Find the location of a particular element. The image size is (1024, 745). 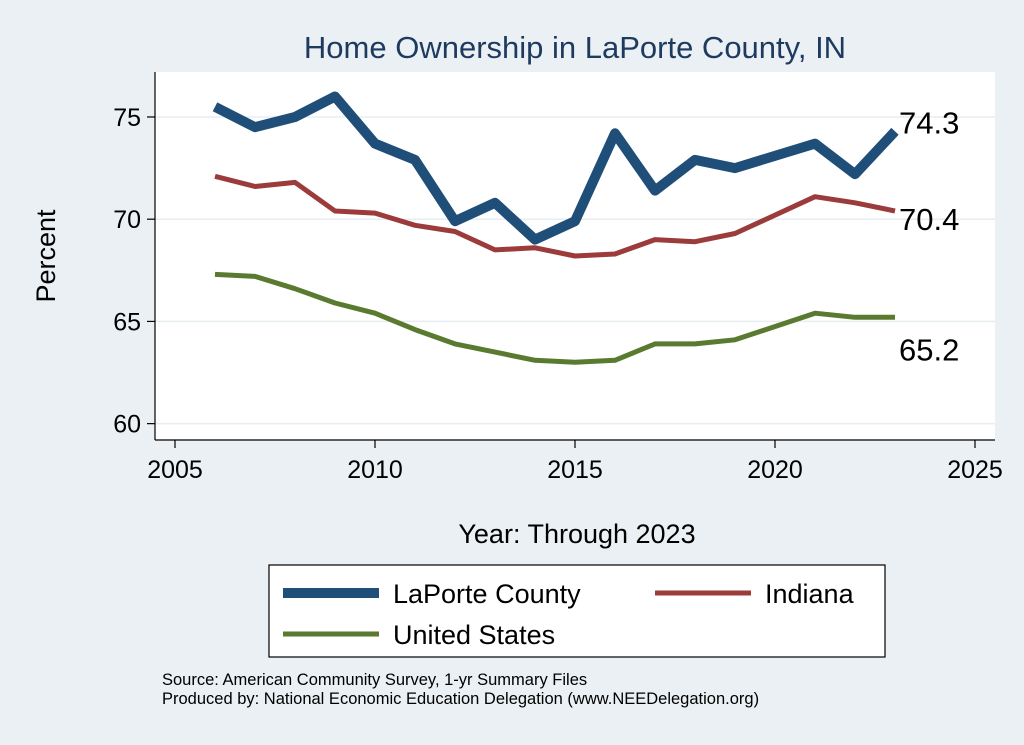

legend-label: United States is located at coordinates (474, 635).